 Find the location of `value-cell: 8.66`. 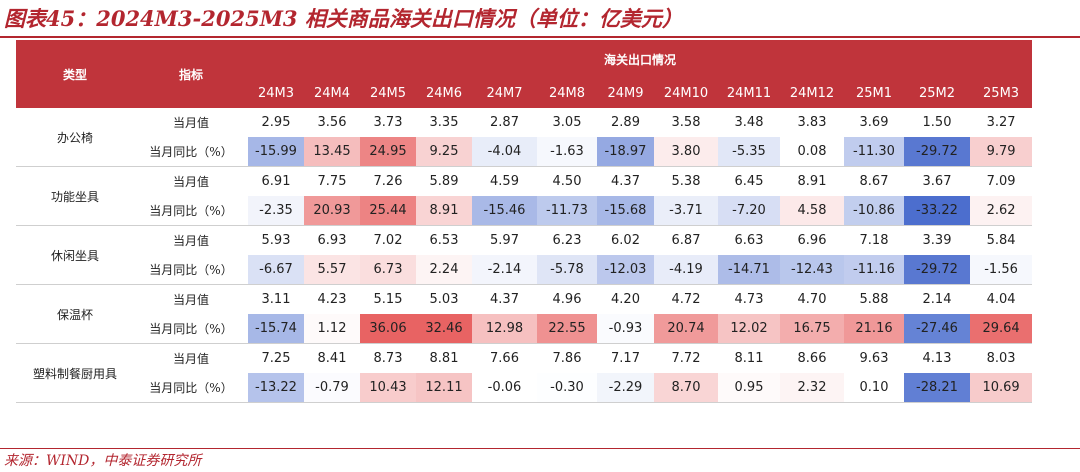

value-cell: 8.66 is located at coordinates (812, 358).